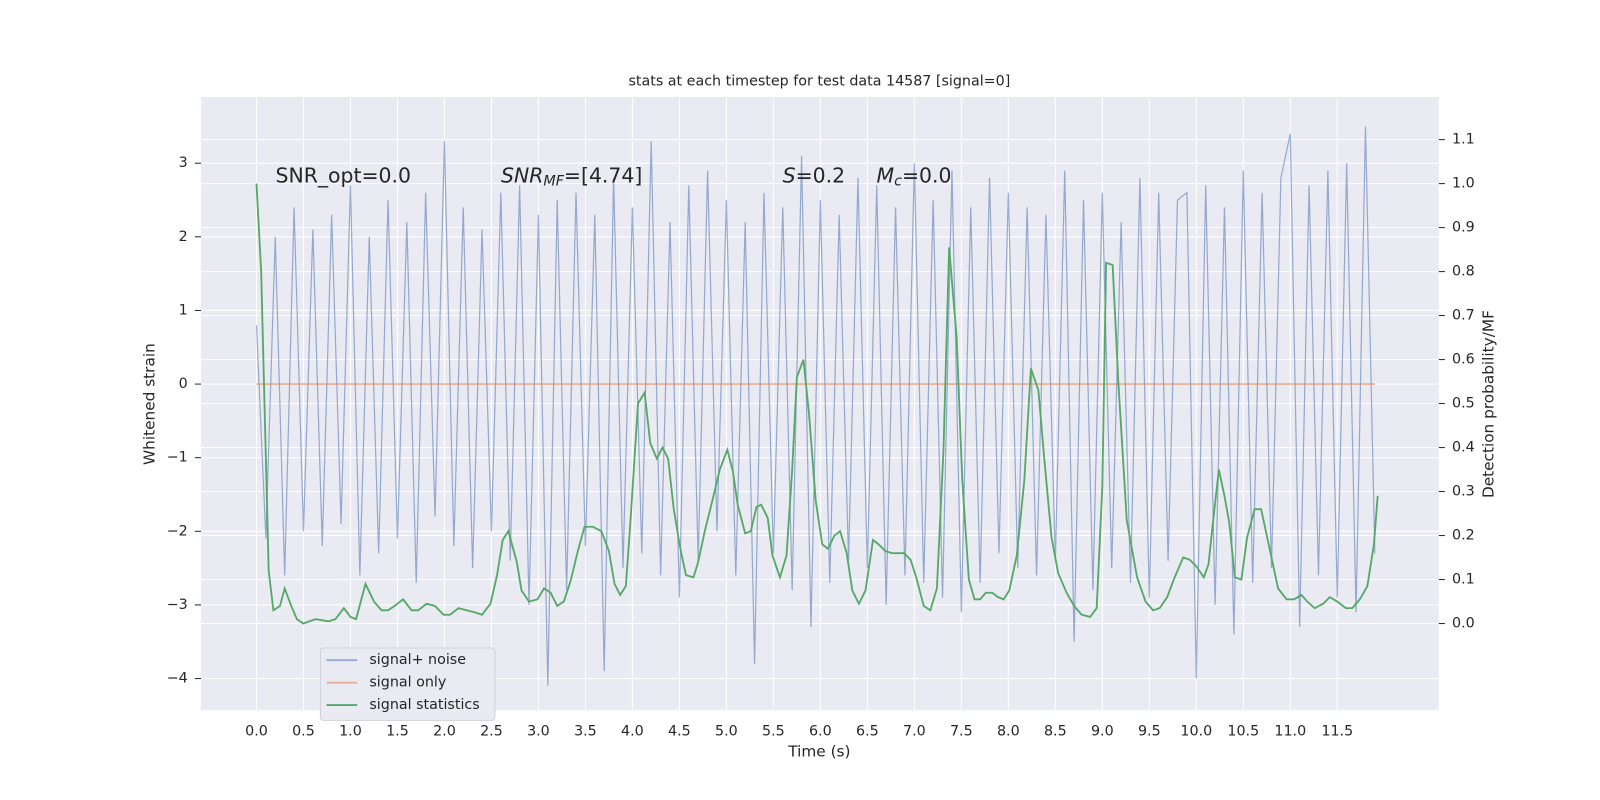  I want to click on y-tick-label: −4, so click(177, 679).